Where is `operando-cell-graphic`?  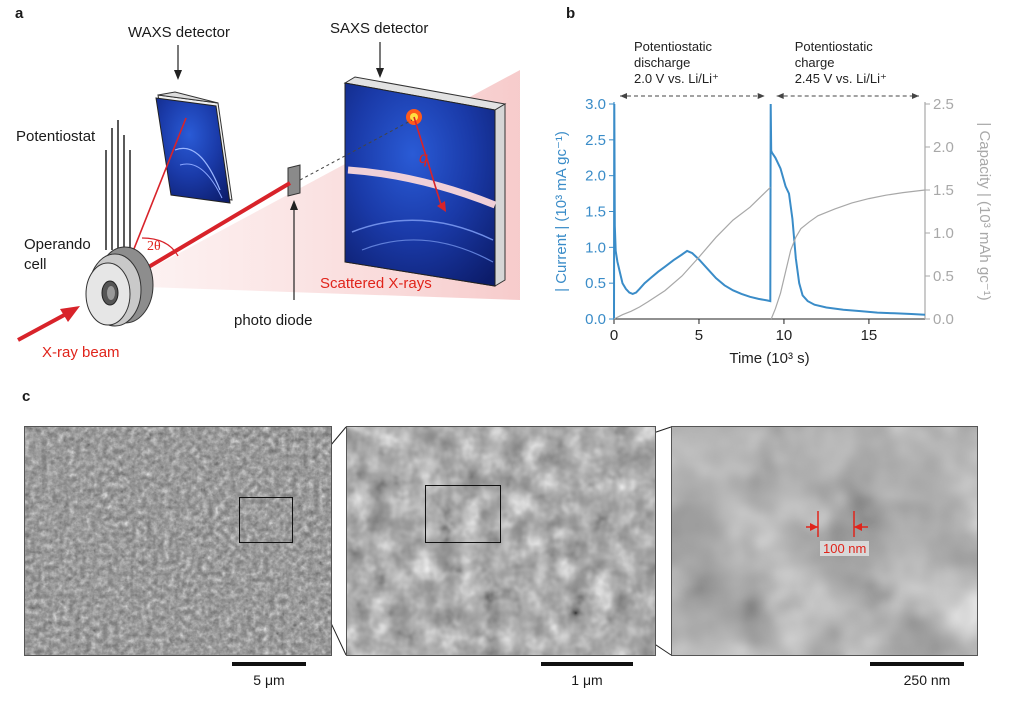 operando-cell-graphic is located at coordinates (119, 286).